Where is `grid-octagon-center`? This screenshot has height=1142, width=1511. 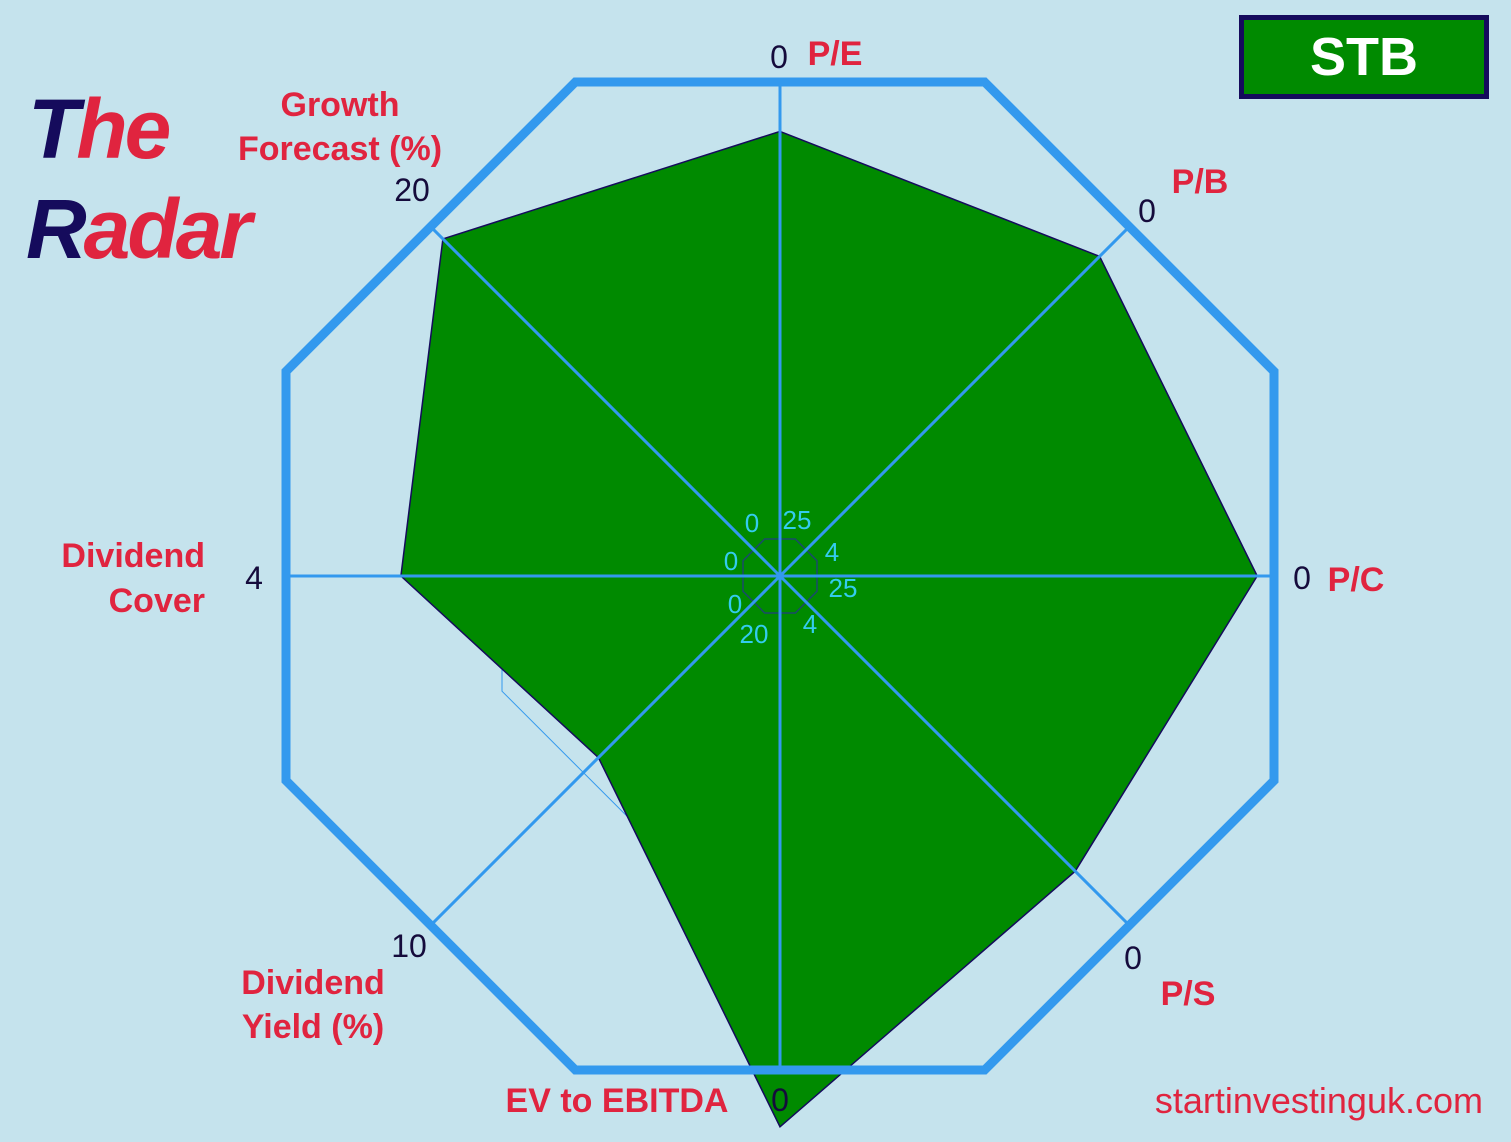 grid-octagon-center is located at coordinates (780, 576).